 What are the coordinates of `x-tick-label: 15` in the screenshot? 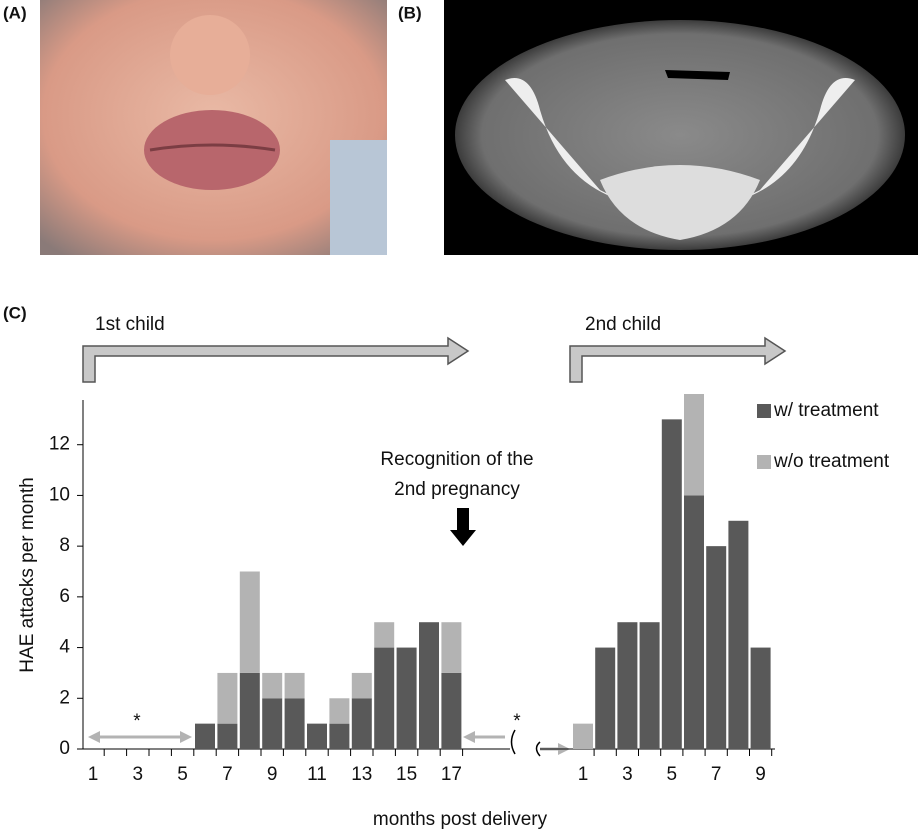 It's located at (406, 774).